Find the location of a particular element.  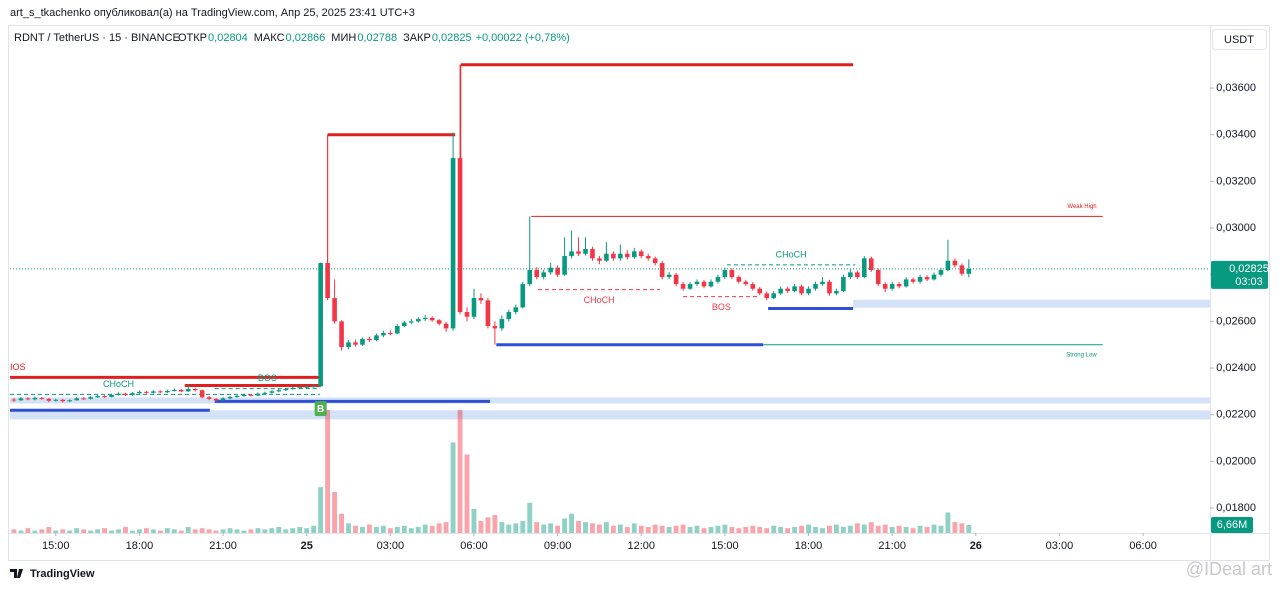

legend-field: ЗАКР is located at coordinates (417, 38).